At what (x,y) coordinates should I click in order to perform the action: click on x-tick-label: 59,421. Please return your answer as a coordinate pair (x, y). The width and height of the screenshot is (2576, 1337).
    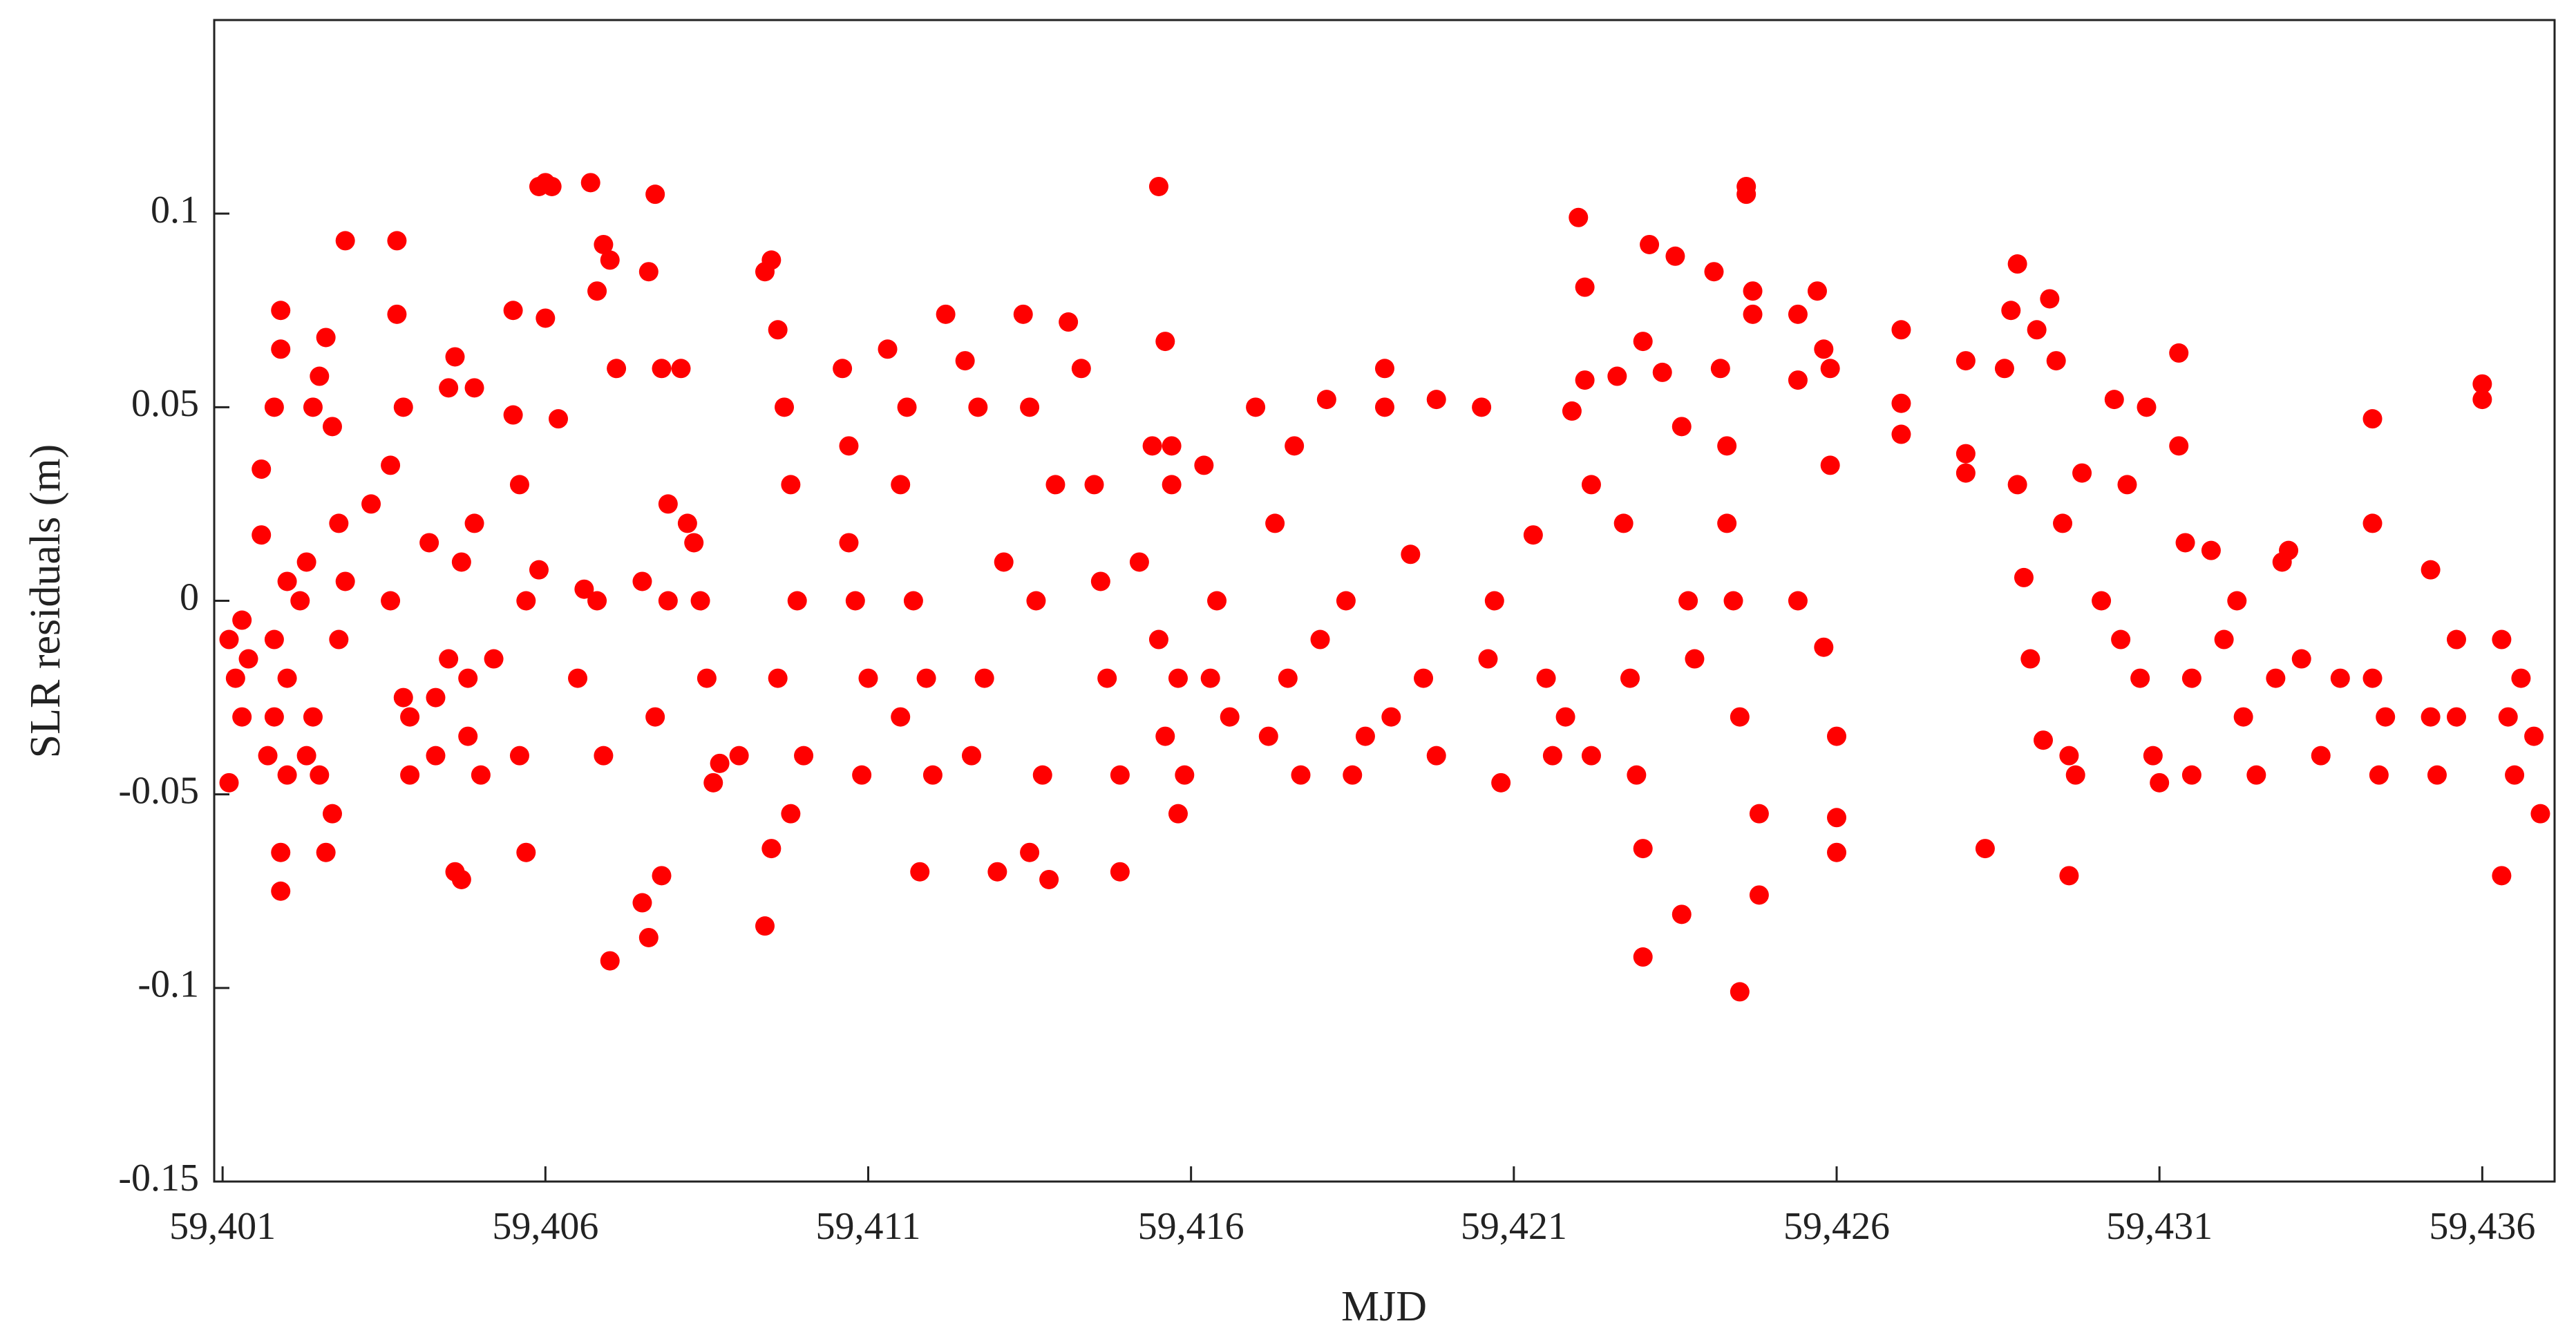
    Looking at the image, I should click on (1514, 1226).